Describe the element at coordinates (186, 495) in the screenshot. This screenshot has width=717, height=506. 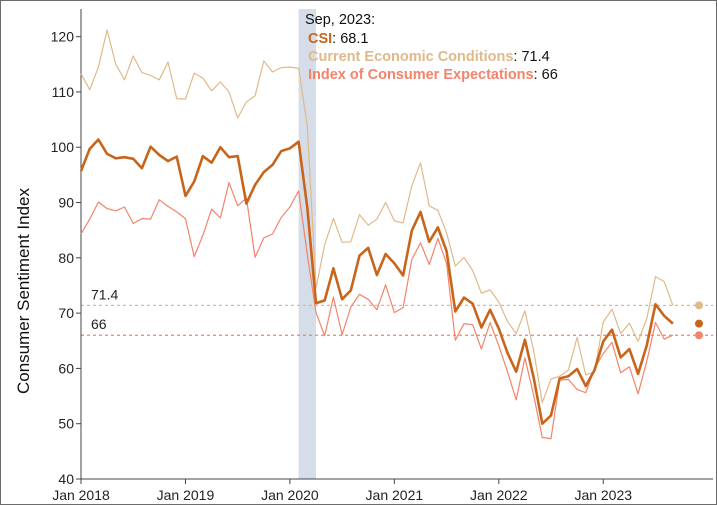
I see `x-tick-label: Jan 2019` at that location.